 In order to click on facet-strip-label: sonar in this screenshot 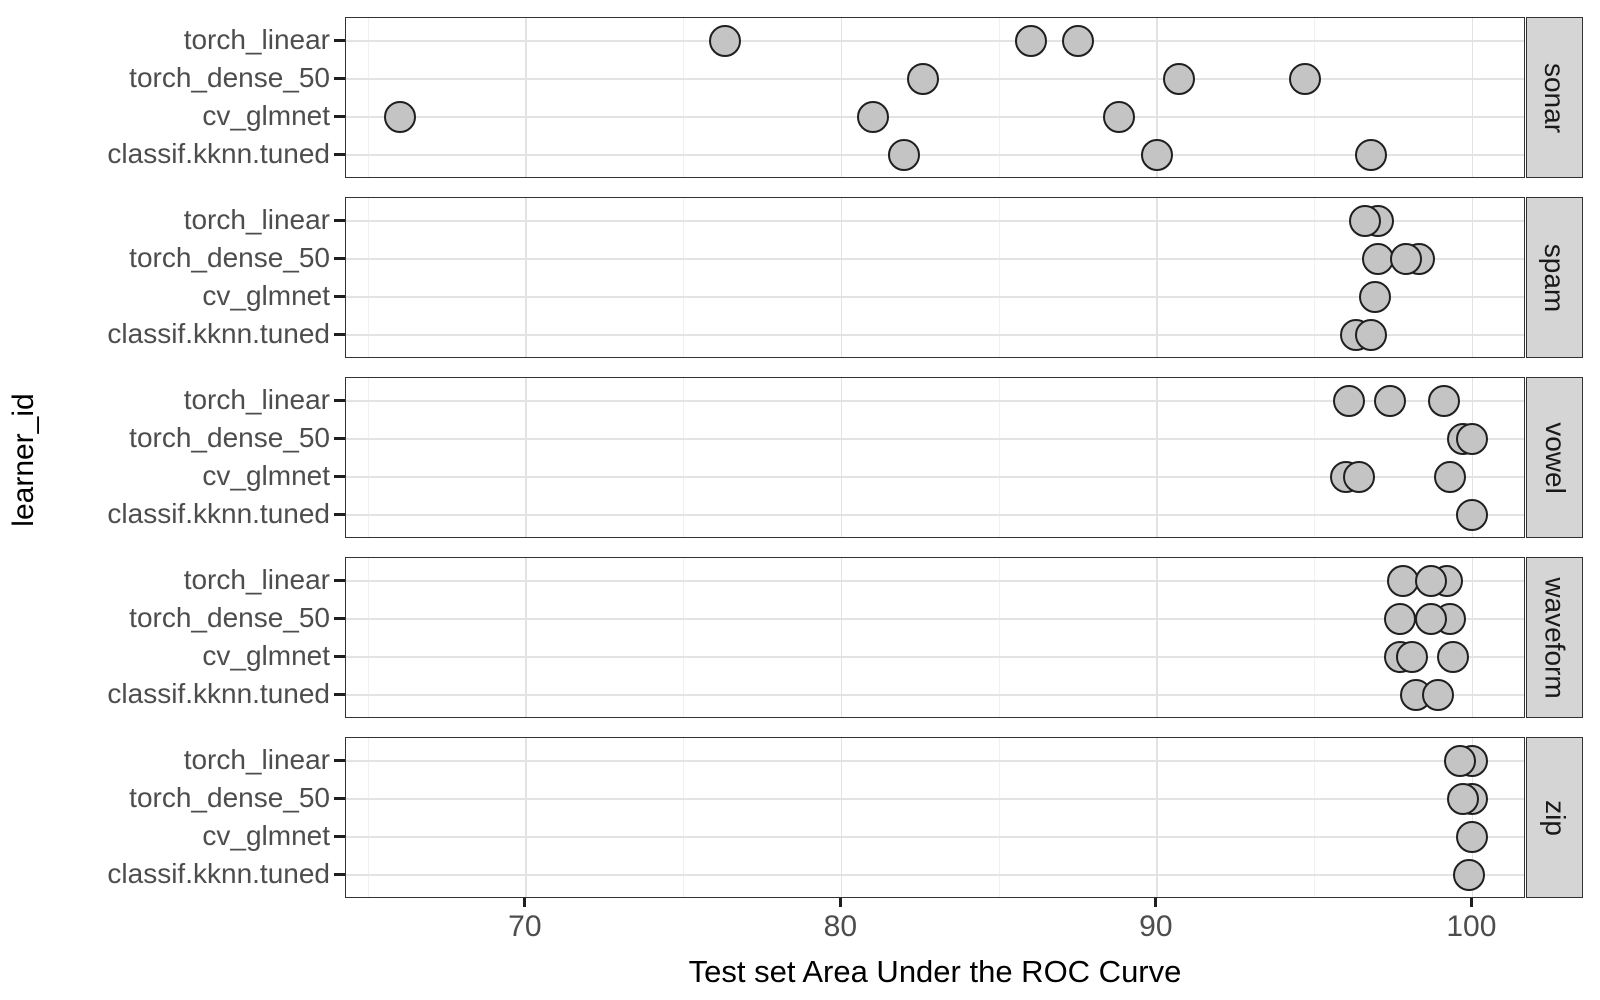, I will do `click(1555, 97)`.